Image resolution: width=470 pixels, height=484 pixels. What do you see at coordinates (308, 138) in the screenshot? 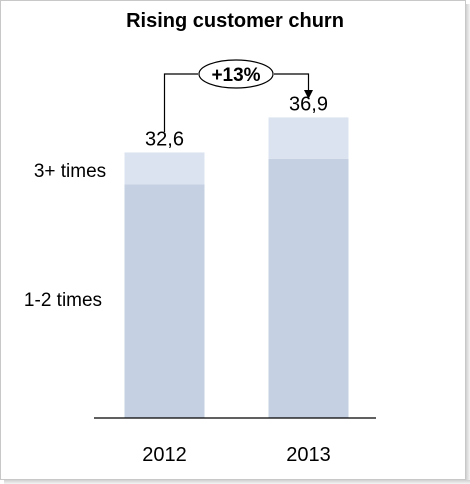
I see `bar-2013-segment-3plus-times` at bounding box center [308, 138].